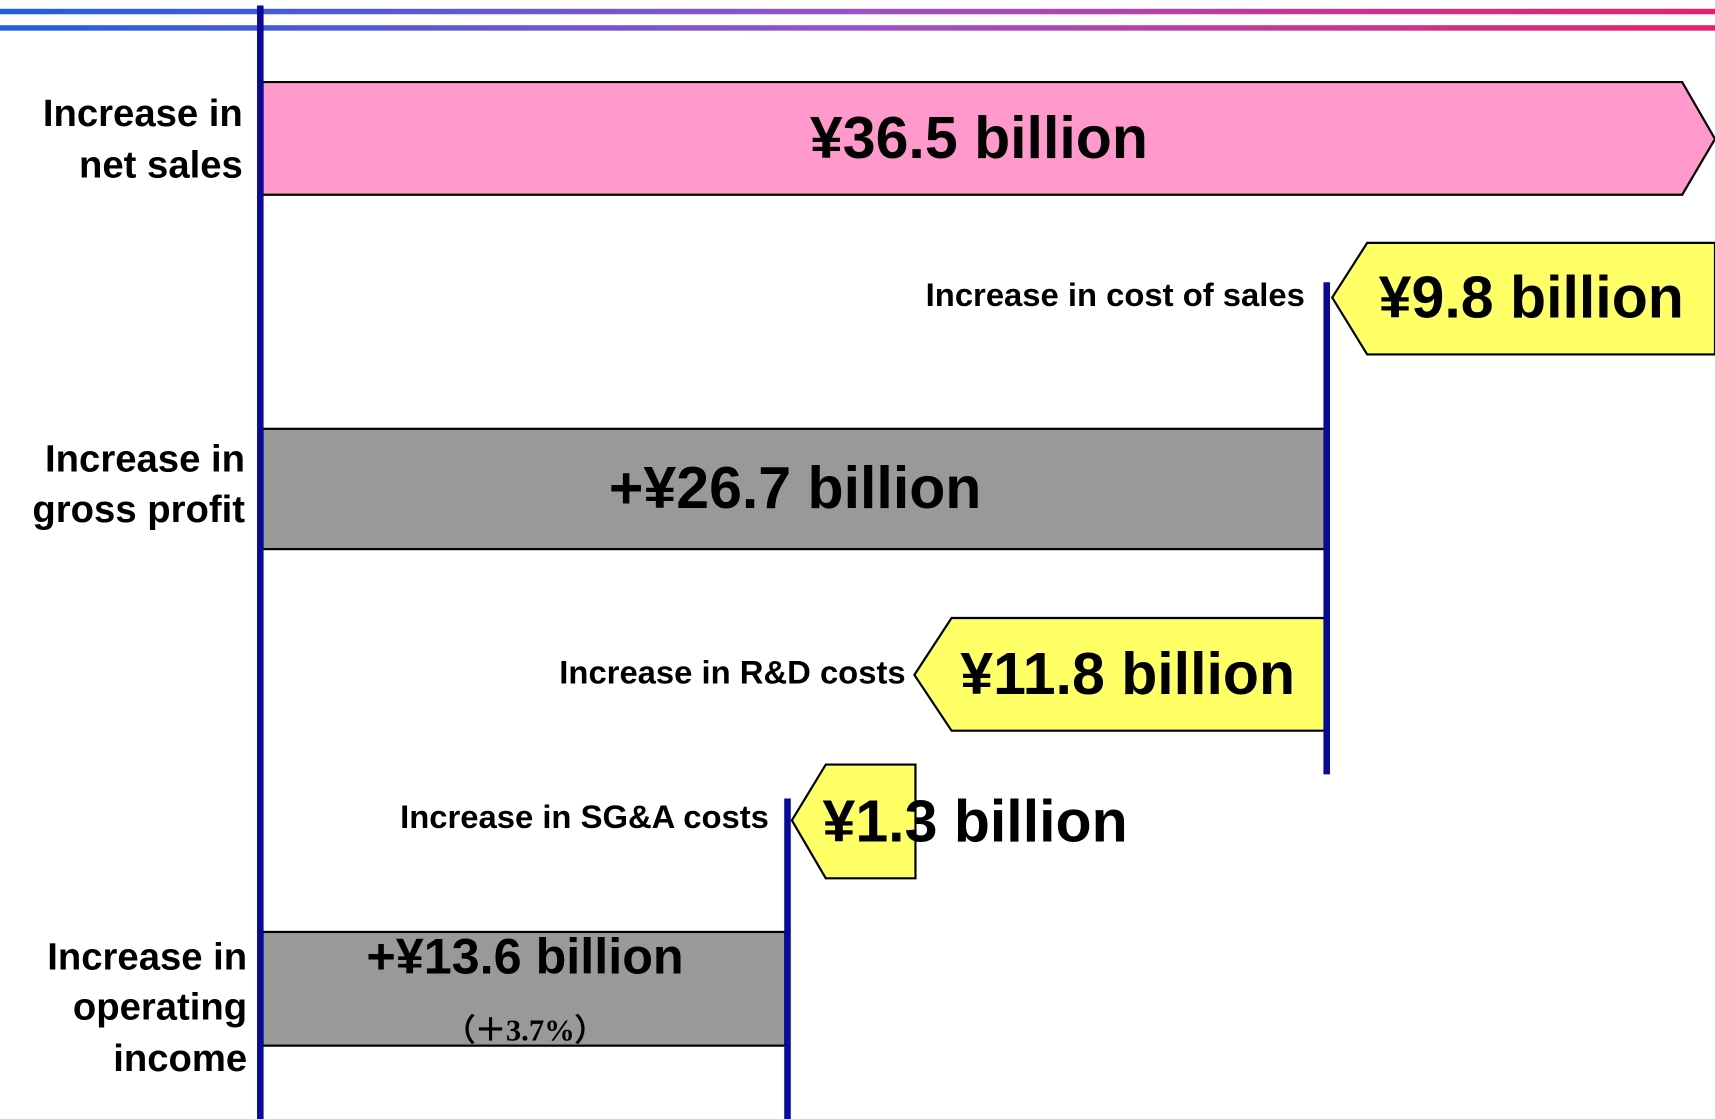 Image resolution: width=1715 pixels, height=1119 pixels. I want to click on row-label: Increase in cost of sales, so click(1115, 294).